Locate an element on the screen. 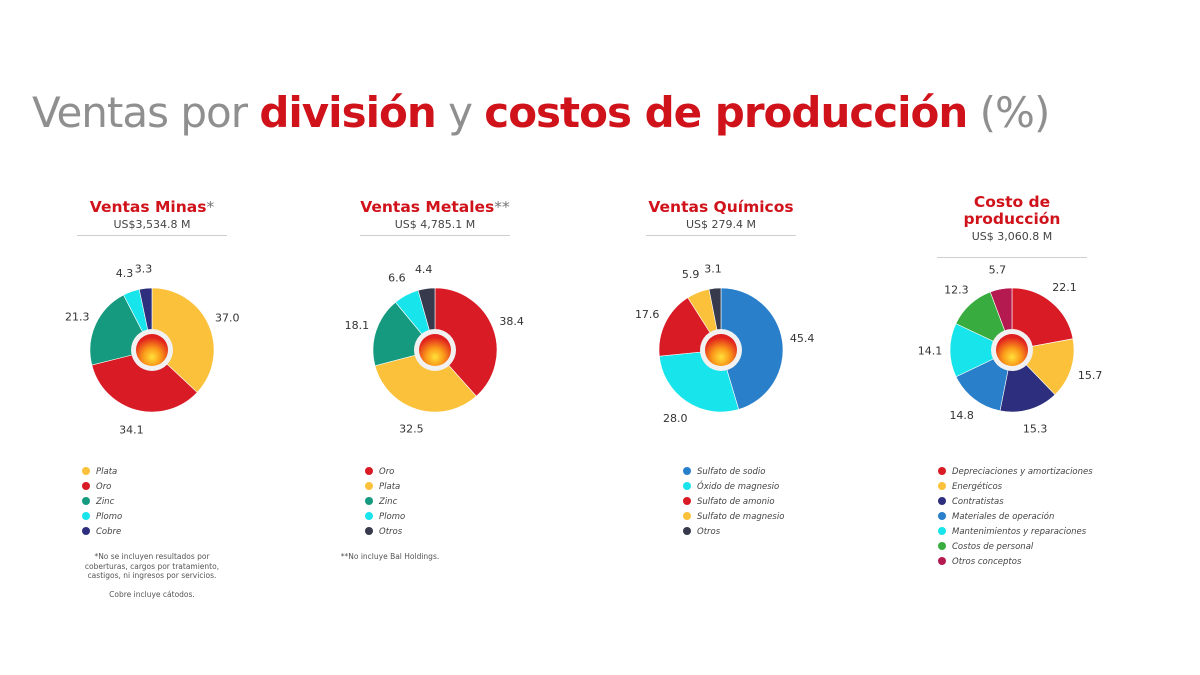  legend-label: Zinc is located at coordinates (105, 502).